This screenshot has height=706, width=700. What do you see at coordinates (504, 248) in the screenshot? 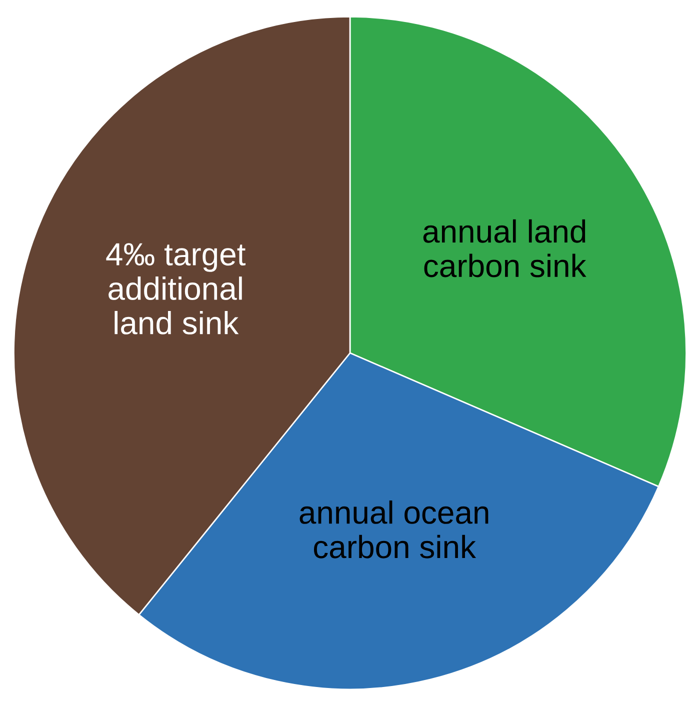
I see `slice-label: annual land carbon sink` at bounding box center [504, 248].